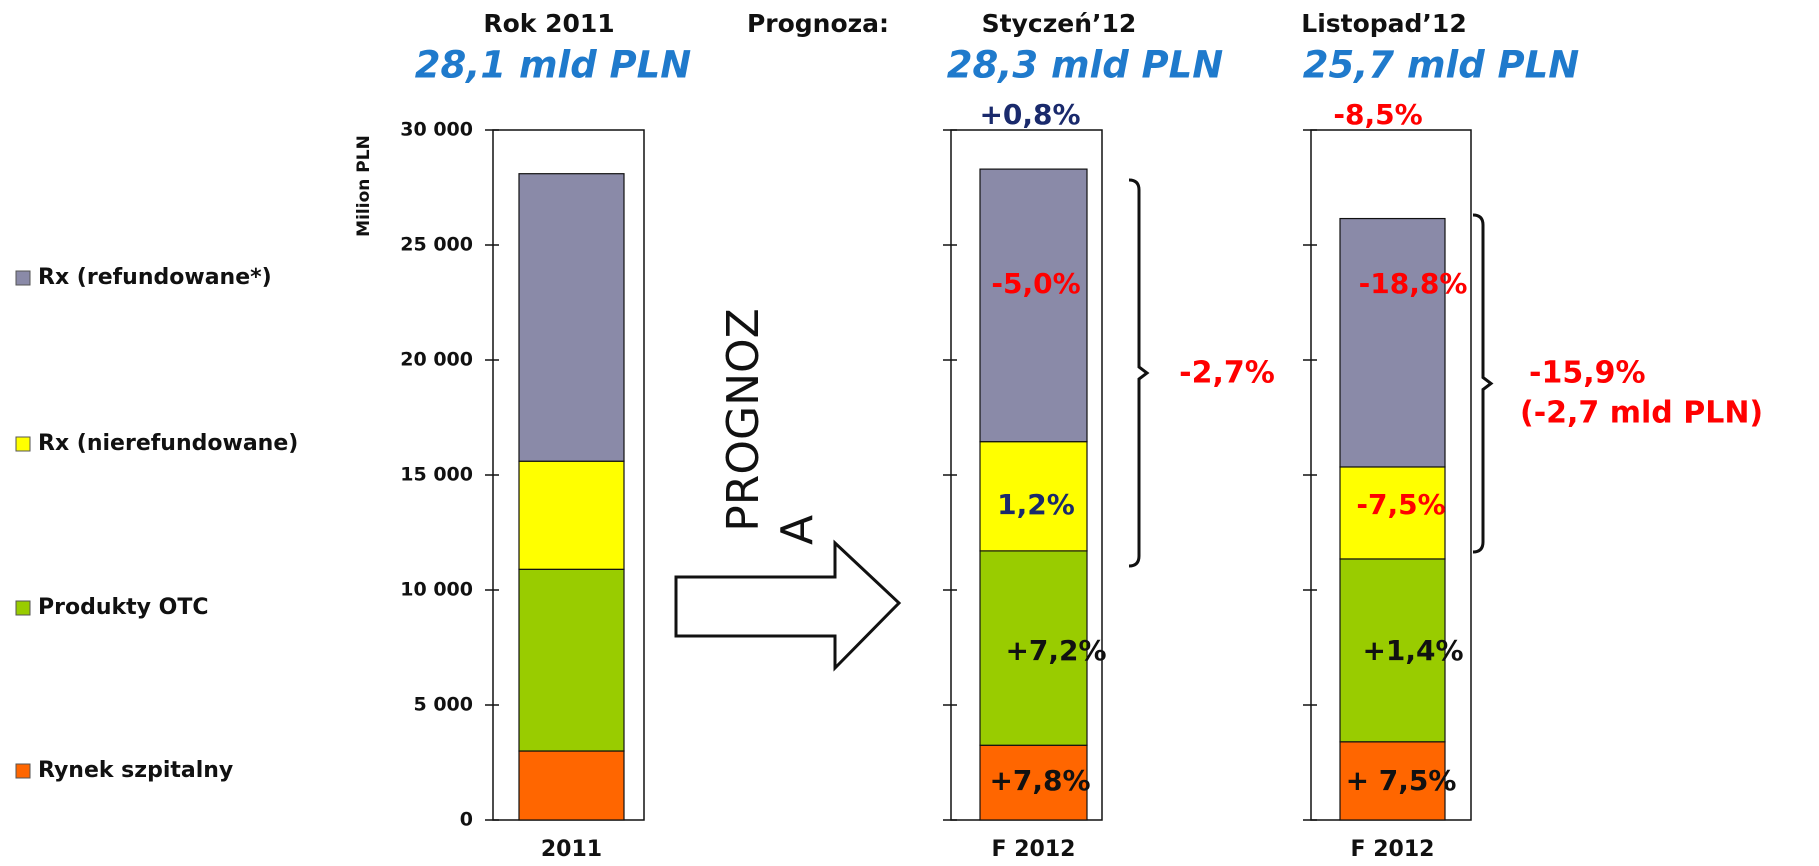  What do you see at coordinates (1039, 780) in the screenshot?
I see `segment-label: +7,8%` at bounding box center [1039, 780].